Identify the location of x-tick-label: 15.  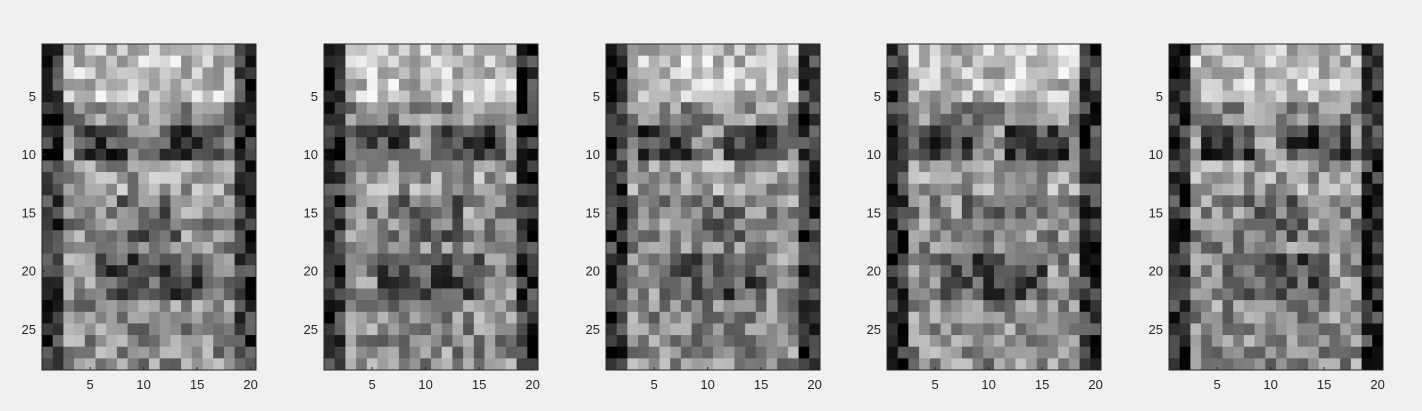
(761, 384).